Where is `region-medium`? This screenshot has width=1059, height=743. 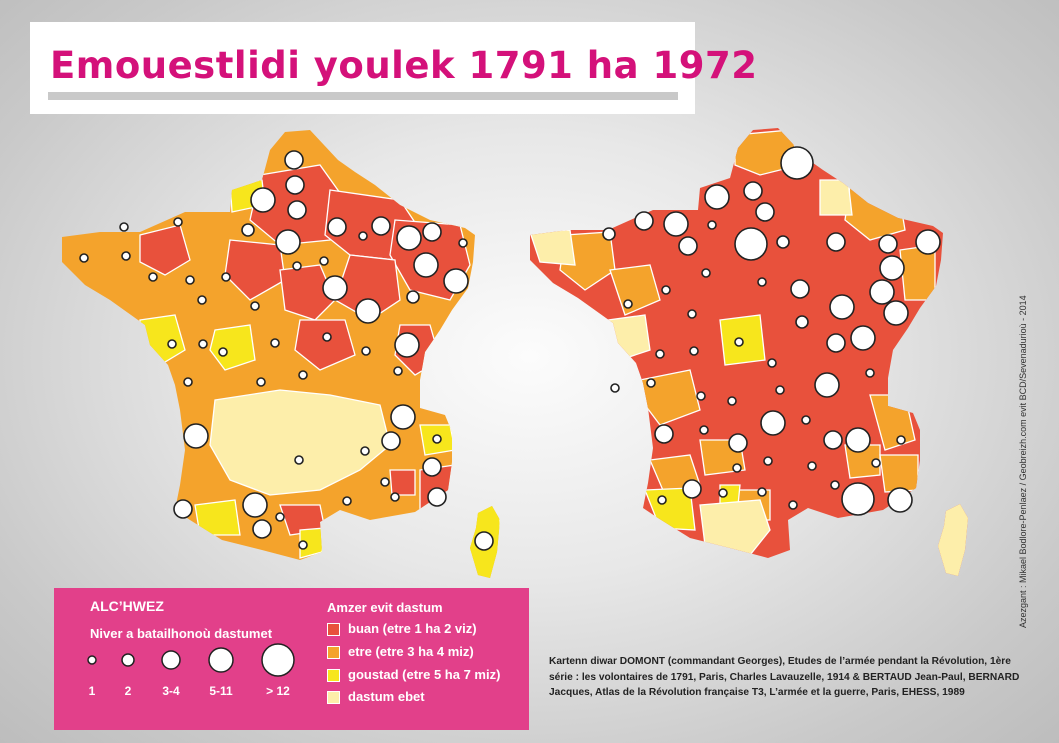
region-medium is located at coordinates (899, 473).